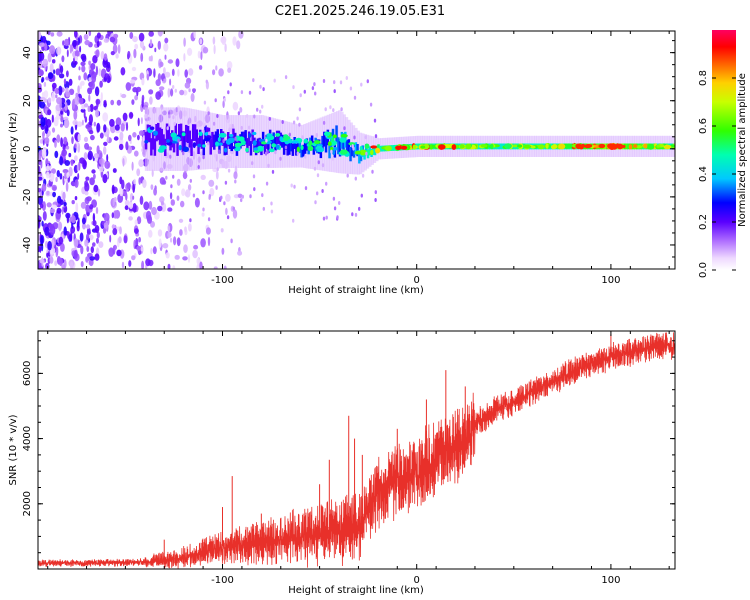 Image resolution: width=750 pixels, height=600 pixels. Describe the element at coordinates (27, 197) in the screenshot. I see `y-tick-label: -20` at that location.